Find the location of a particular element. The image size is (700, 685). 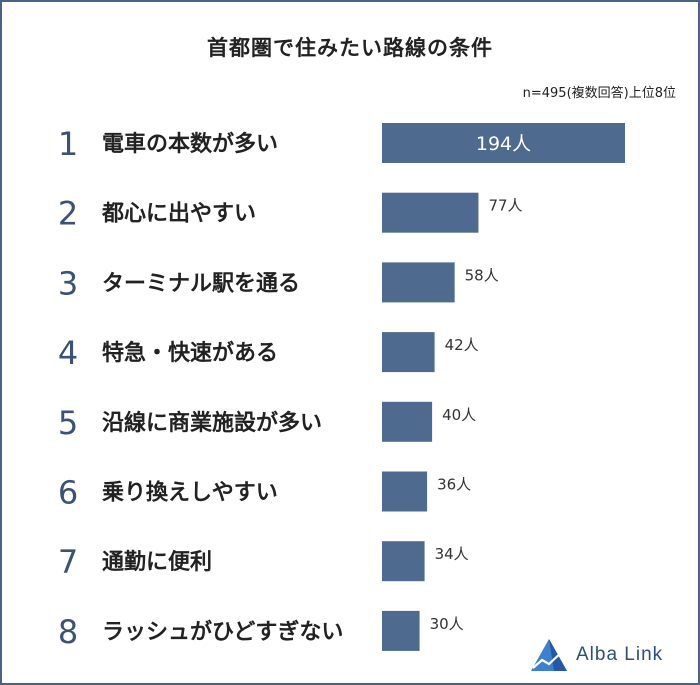

value-label: 42人 is located at coordinates (462, 345).